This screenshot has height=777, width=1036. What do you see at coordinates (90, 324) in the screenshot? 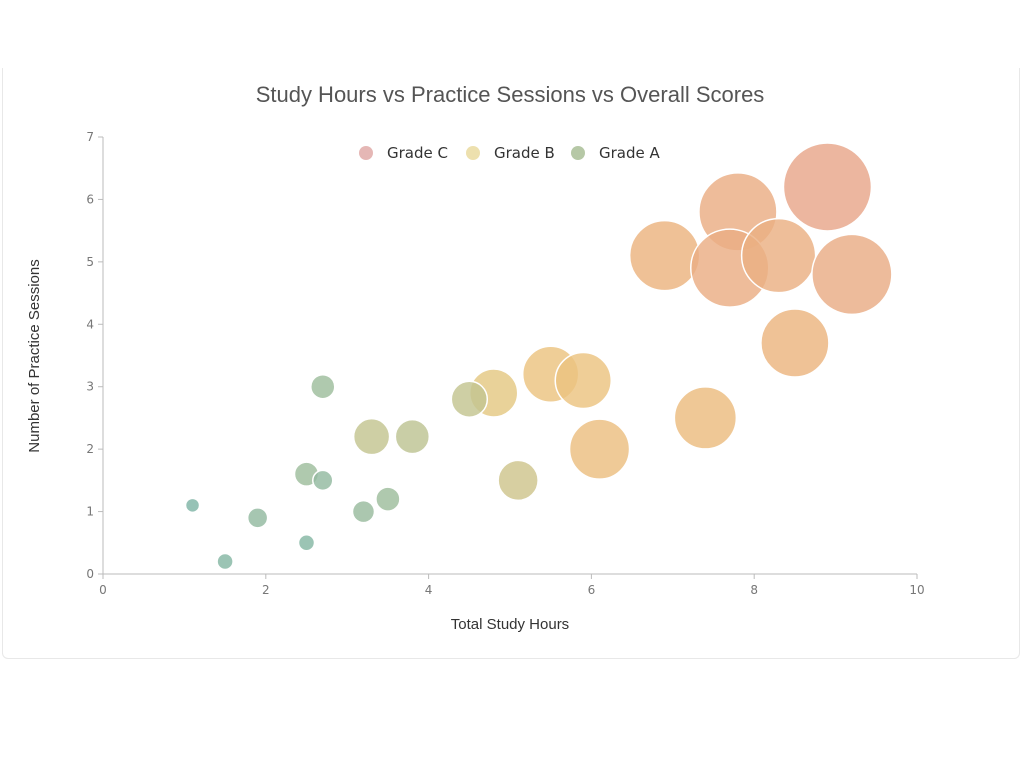
I see `y-tick-label: 4` at bounding box center [90, 324].